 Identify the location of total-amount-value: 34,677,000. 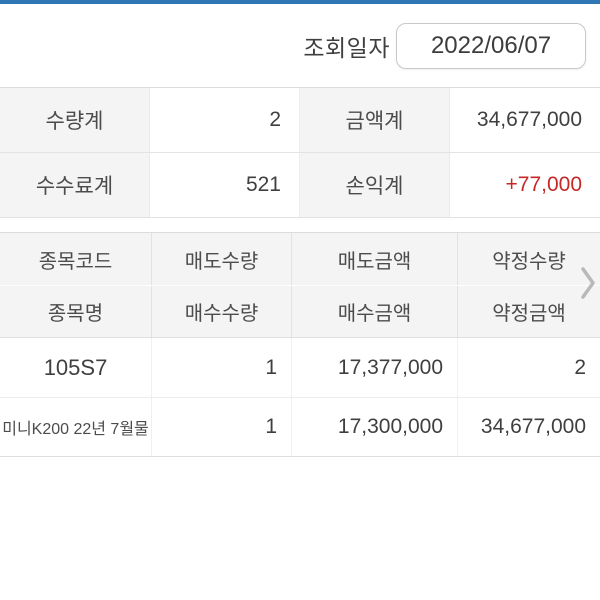
(529, 119).